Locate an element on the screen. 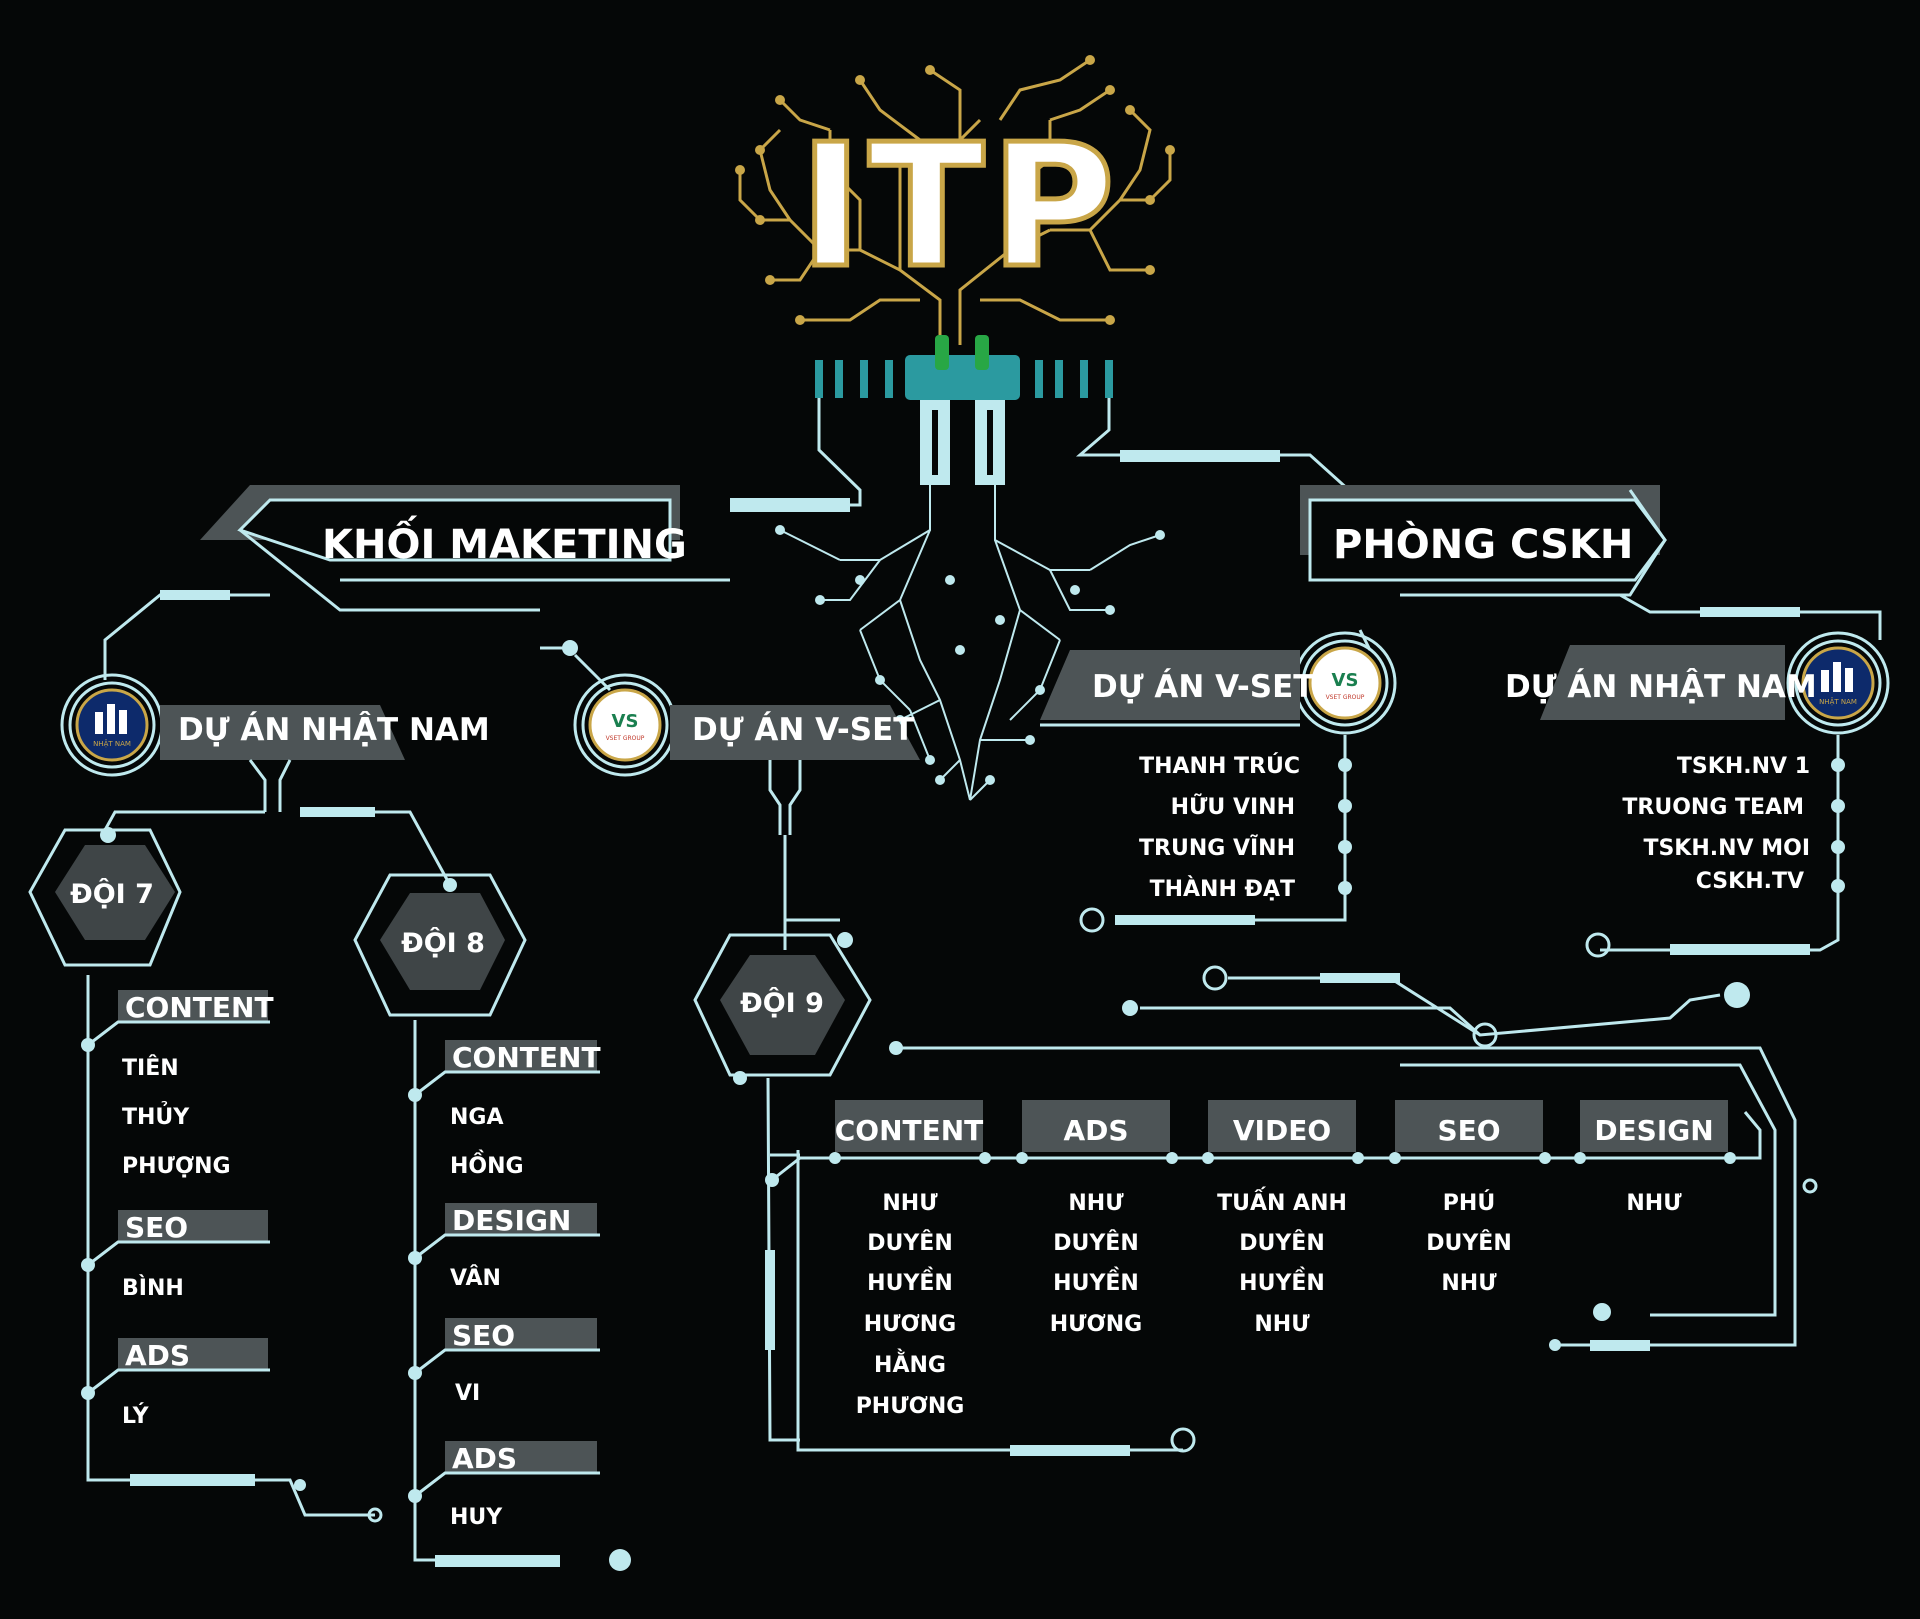 The image size is (1920, 1619). root-circuit-icon is located at coordinates (970, 643).